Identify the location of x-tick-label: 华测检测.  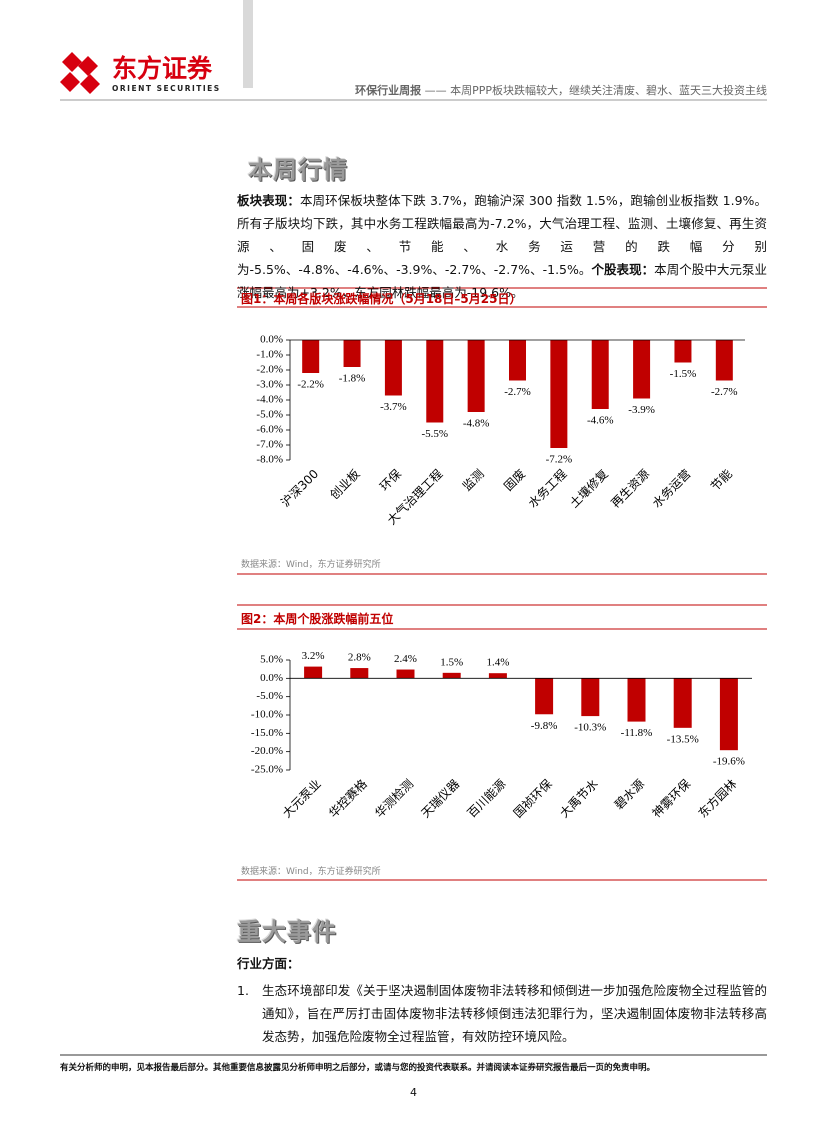
(394, 798).